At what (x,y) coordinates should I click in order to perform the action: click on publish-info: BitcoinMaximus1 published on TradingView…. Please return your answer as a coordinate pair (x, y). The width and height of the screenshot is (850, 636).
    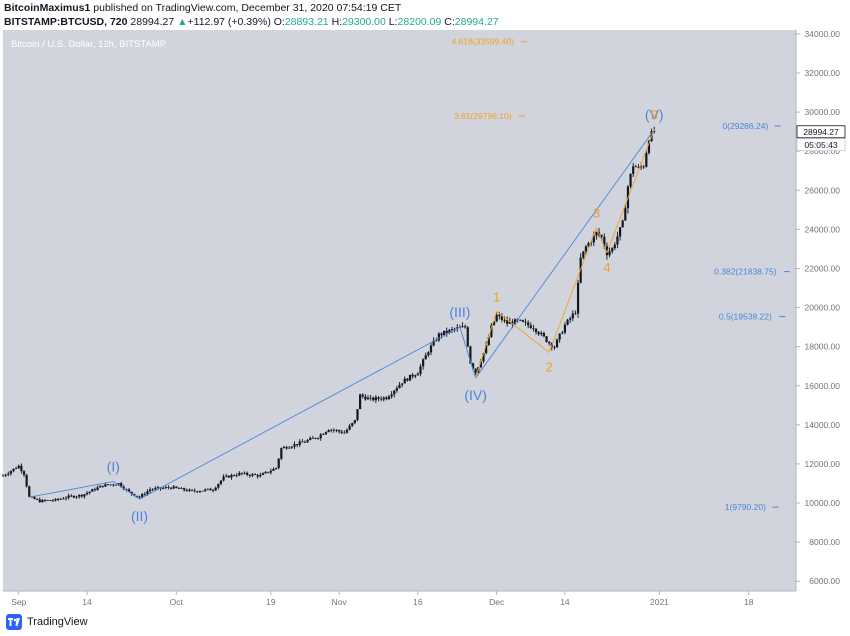
    Looking at the image, I should click on (202, 8).